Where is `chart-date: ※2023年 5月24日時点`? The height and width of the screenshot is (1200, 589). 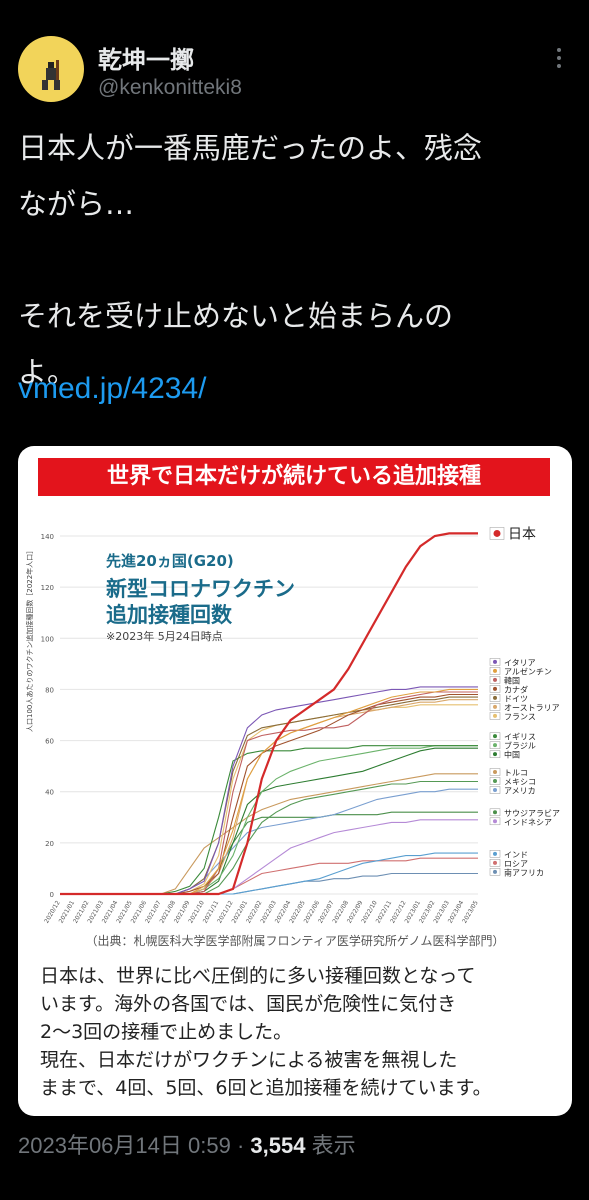 chart-date: ※2023年 5月24日時点 is located at coordinates (164, 636).